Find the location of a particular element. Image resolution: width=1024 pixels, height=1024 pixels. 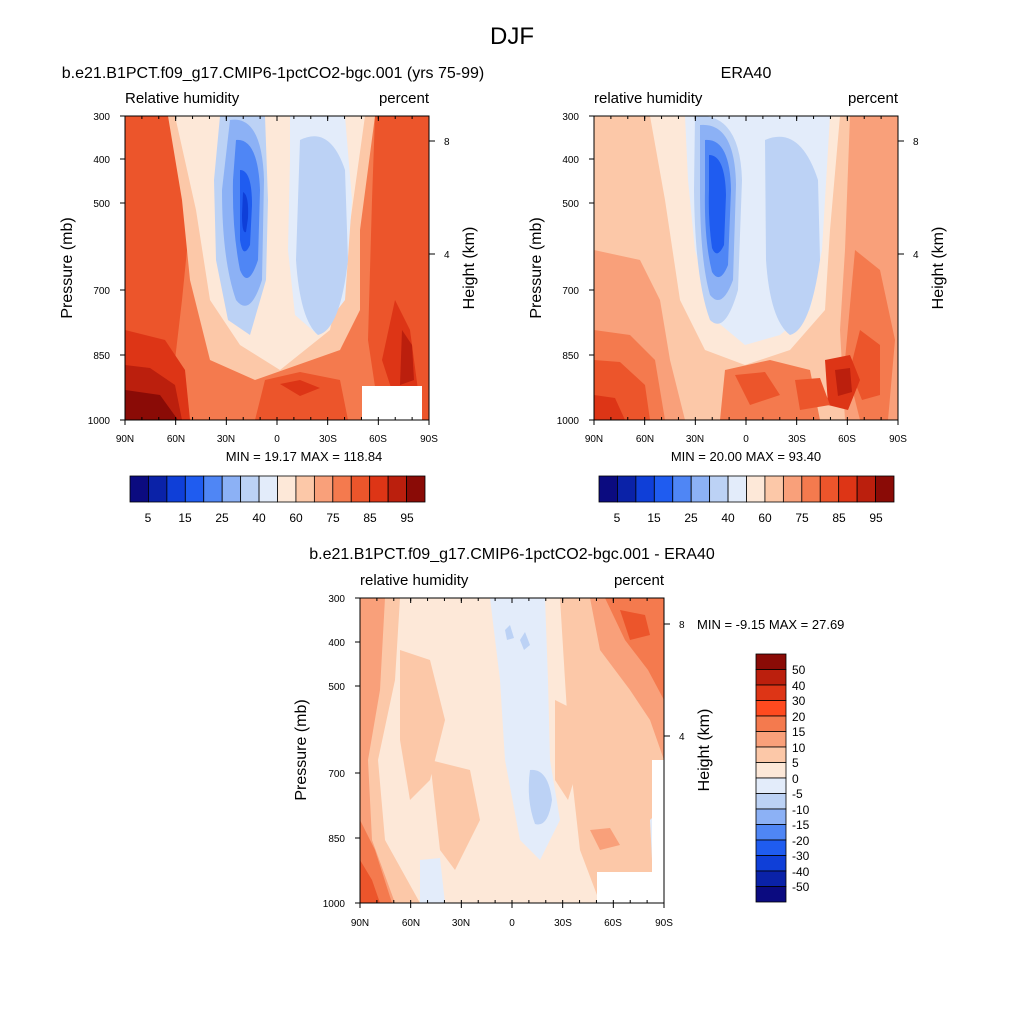

colorbar-label: 30 is located at coordinates (799, 701).